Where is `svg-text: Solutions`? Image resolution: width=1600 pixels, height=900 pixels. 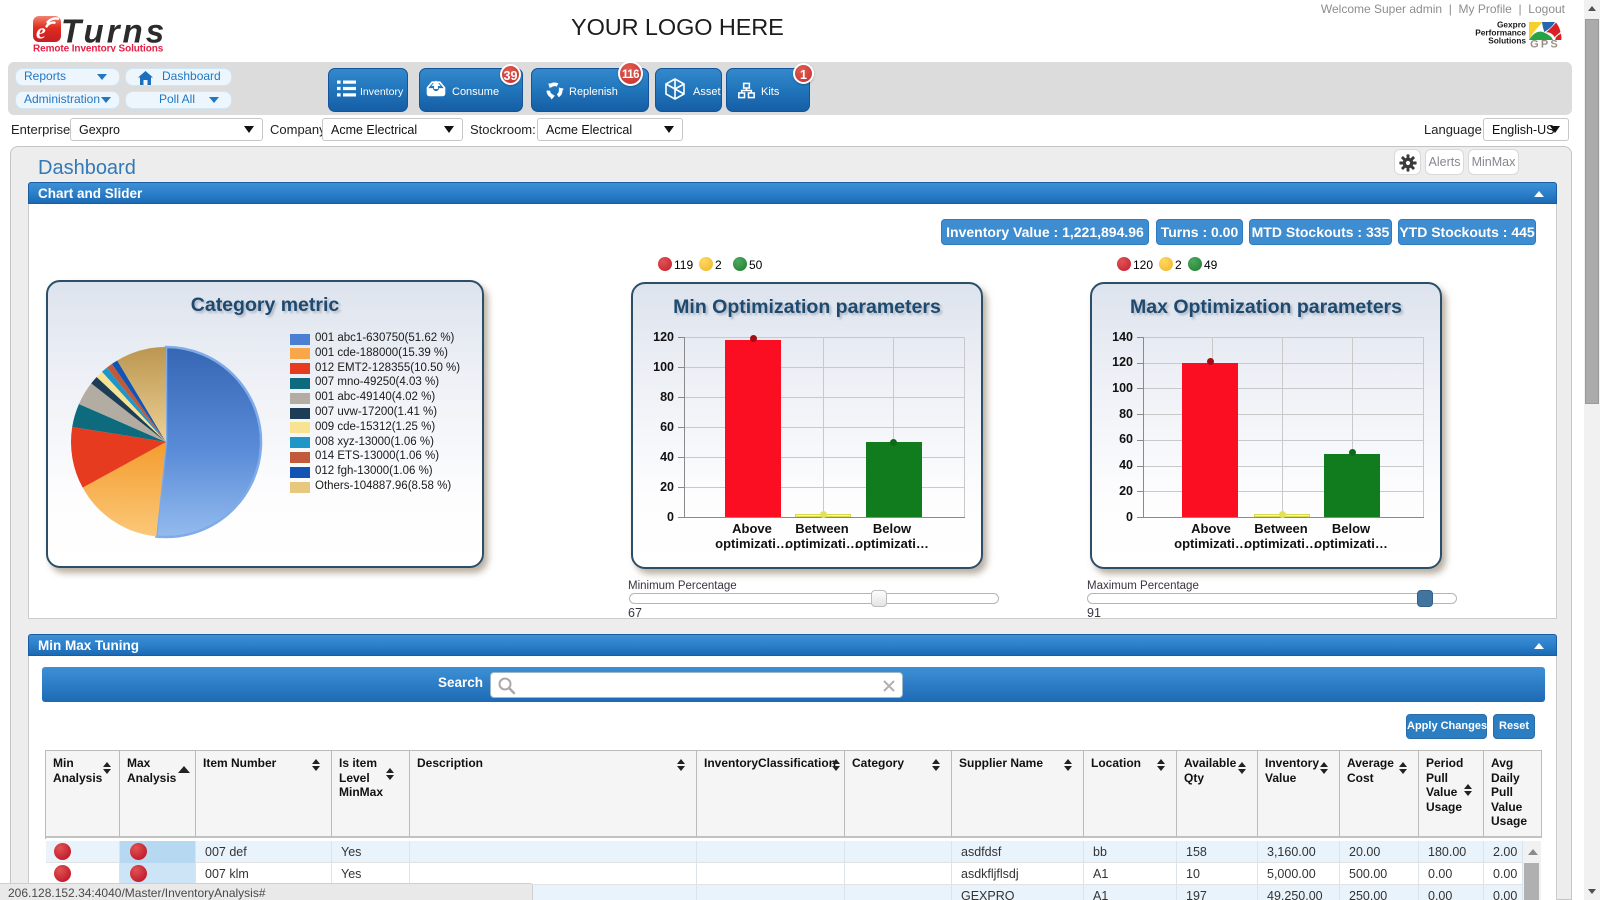
svg-text: Solutions is located at coordinates (1507, 41).